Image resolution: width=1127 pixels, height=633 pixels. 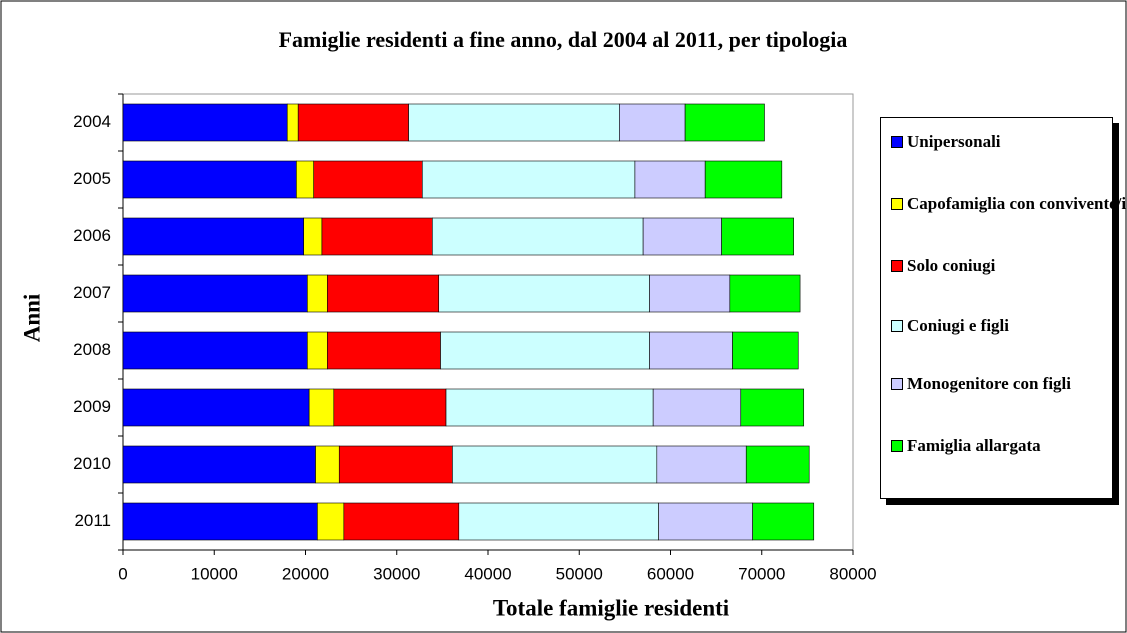 What do you see at coordinates (487, 573) in the screenshot?
I see `x-tick-label: 40000` at bounding box center [487, 573].